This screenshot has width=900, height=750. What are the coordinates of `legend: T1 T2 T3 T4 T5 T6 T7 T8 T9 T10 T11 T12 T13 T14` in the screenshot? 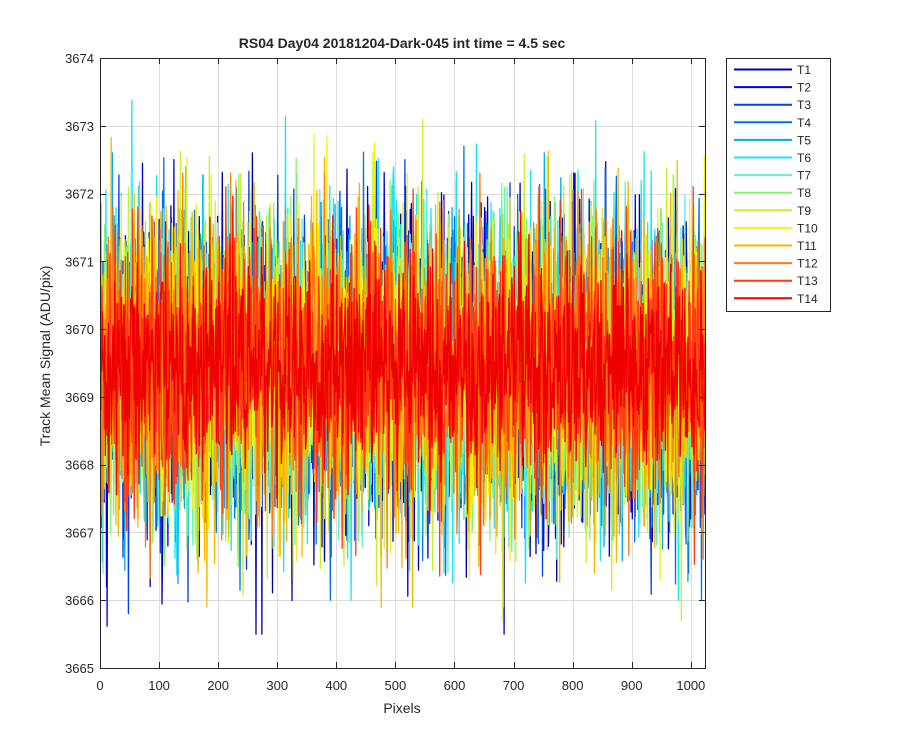 It's located at (778, 185).